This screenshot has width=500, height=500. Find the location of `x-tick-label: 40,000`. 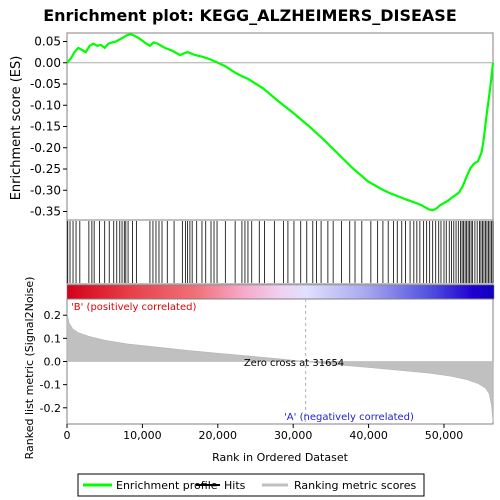

x-tick-label: 40,000 is located at coordinates (368, 435).